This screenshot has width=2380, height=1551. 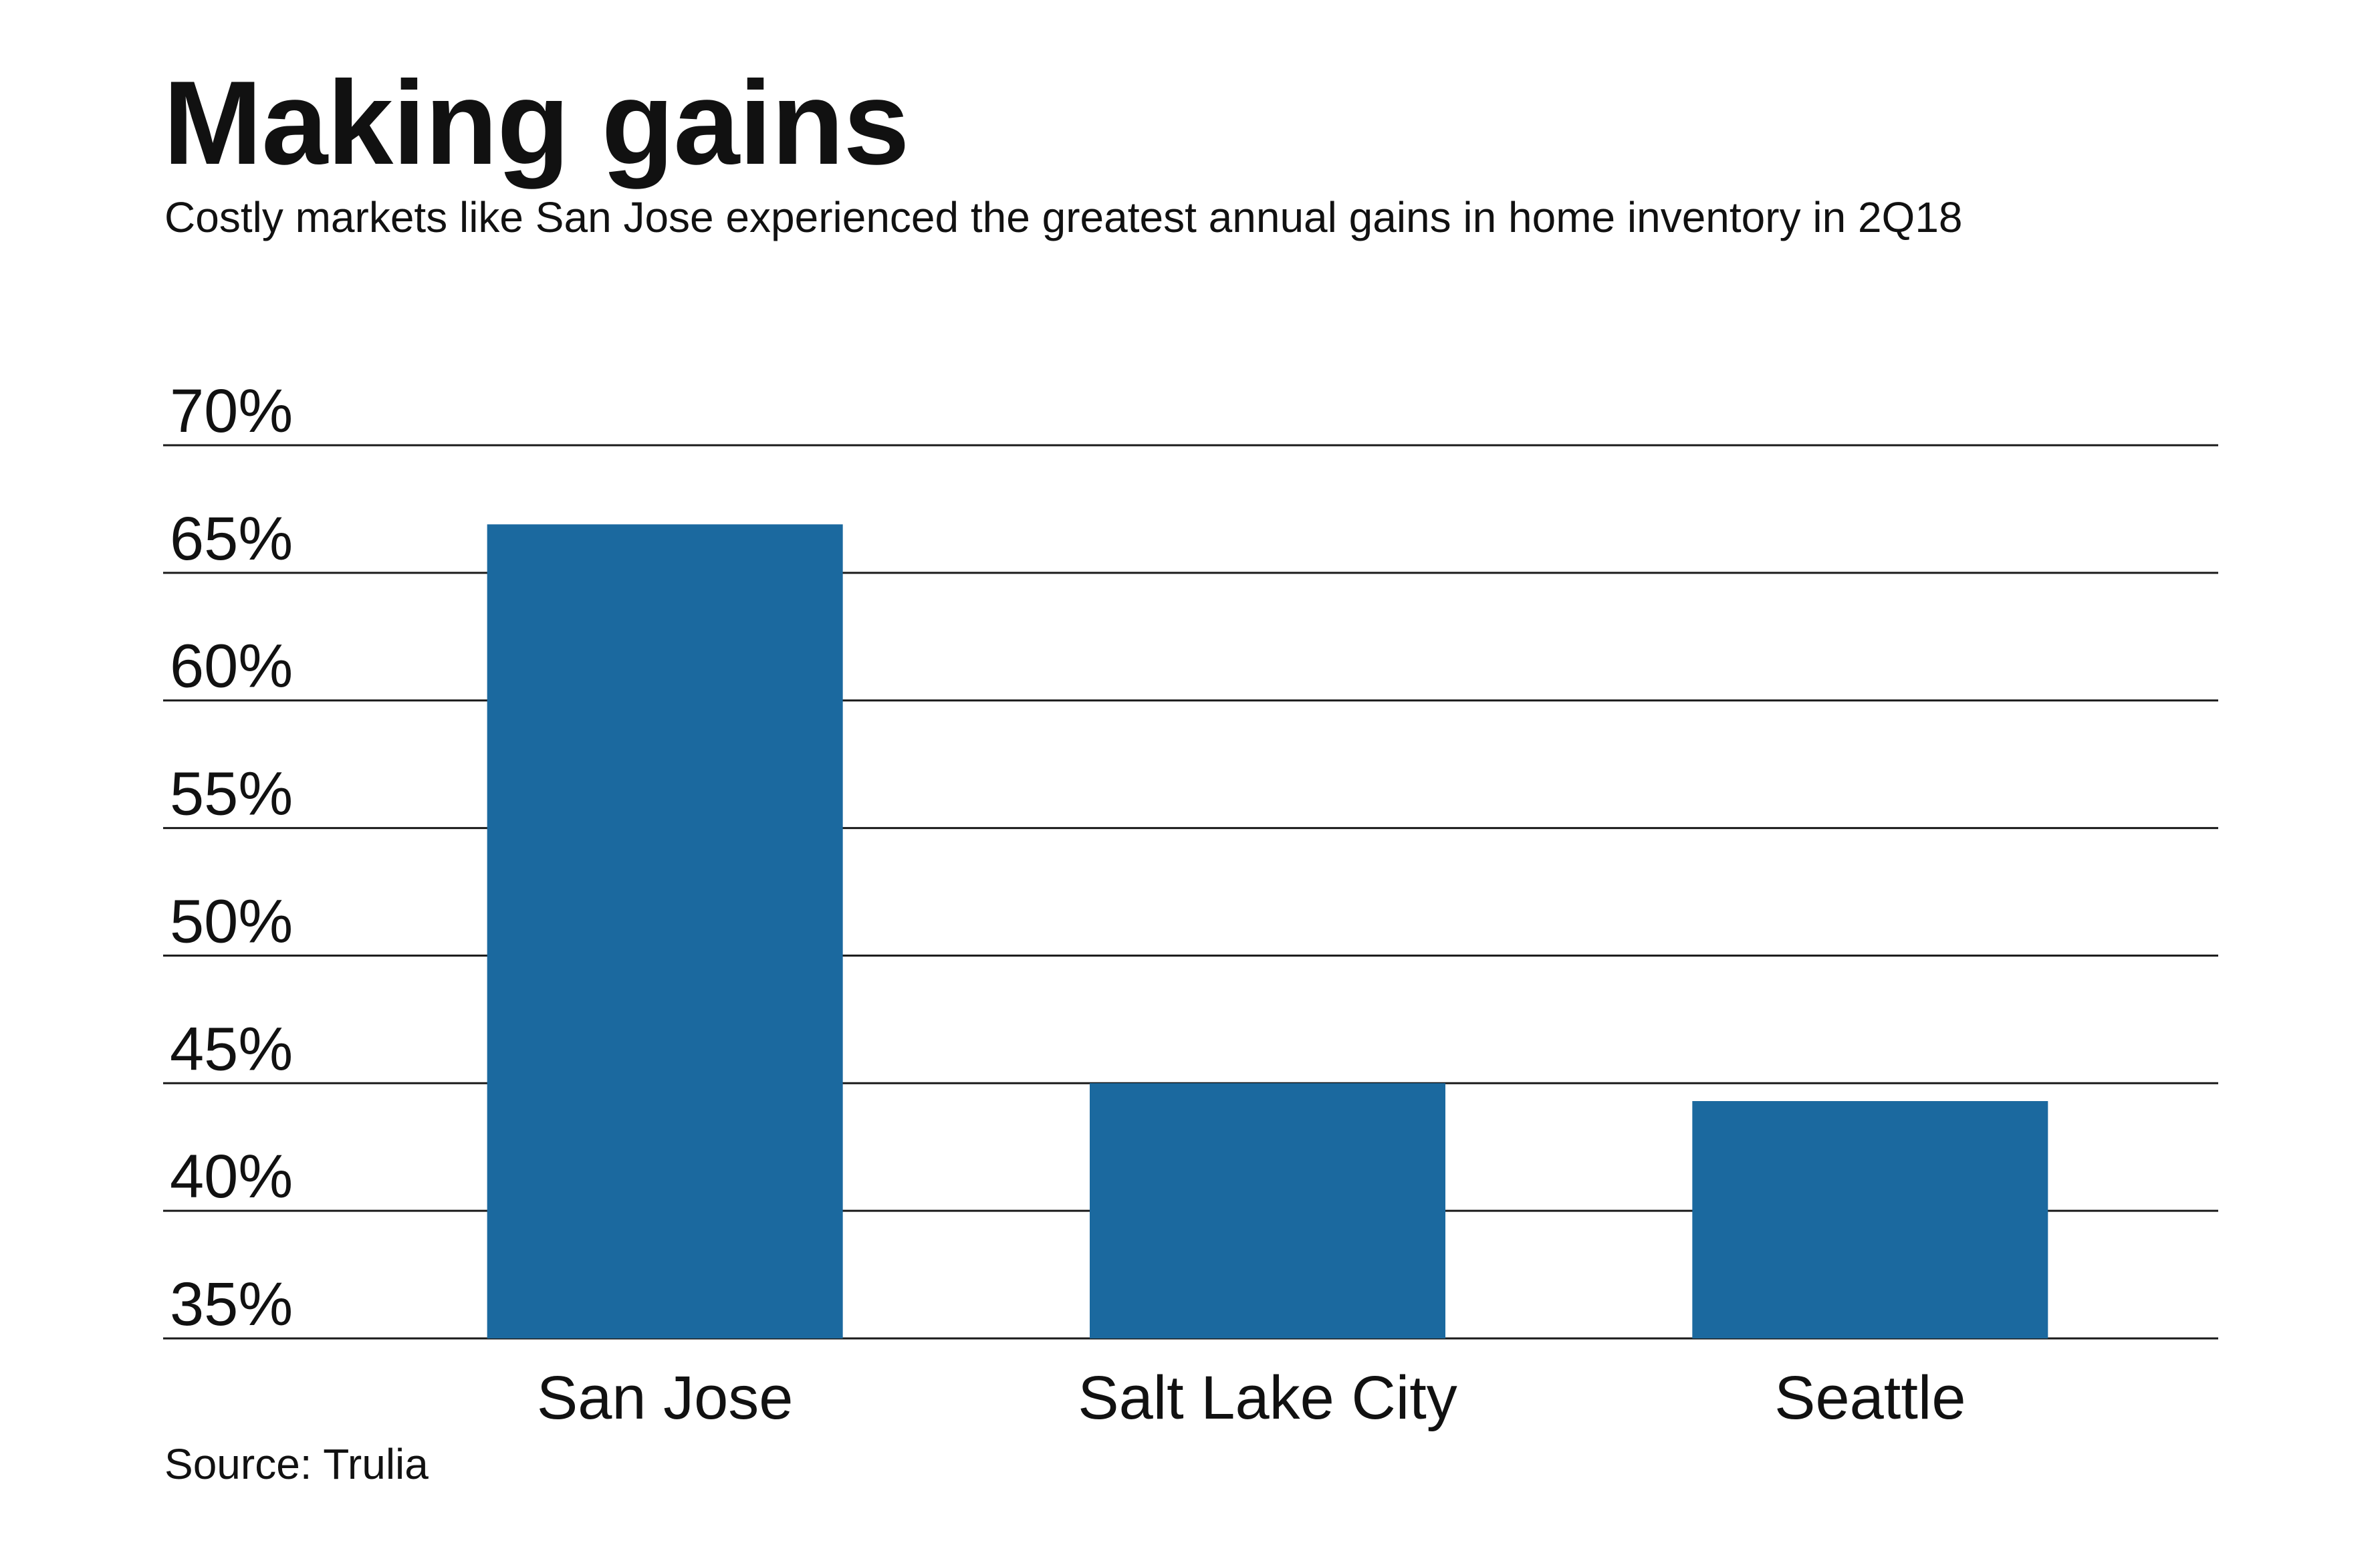 I want to click on y-tick-label: 40%, so click(x=231, y=1177).